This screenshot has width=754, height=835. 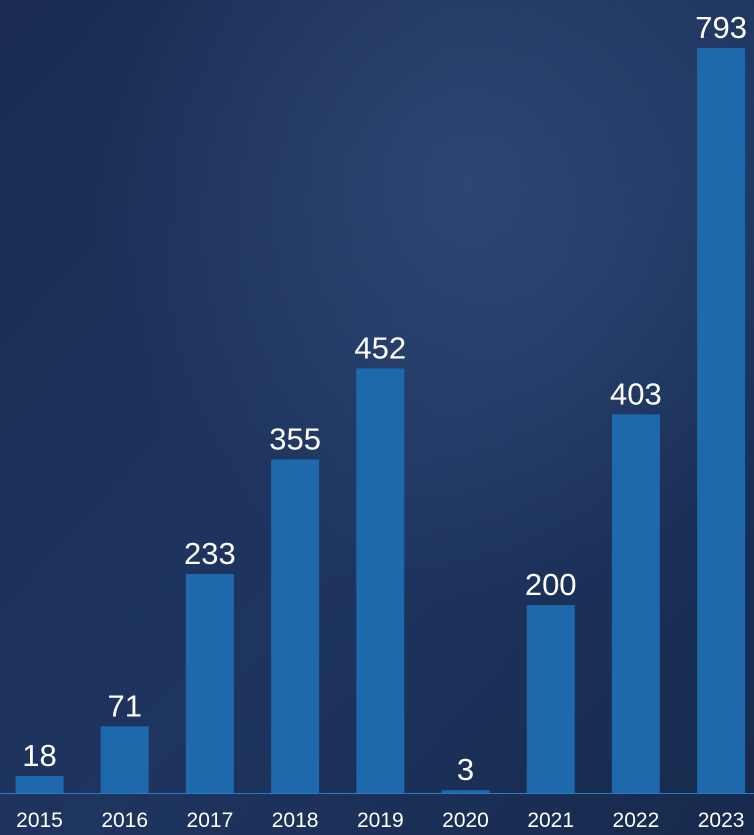 I want to click on bar-2020, so click(x=465, y=791).